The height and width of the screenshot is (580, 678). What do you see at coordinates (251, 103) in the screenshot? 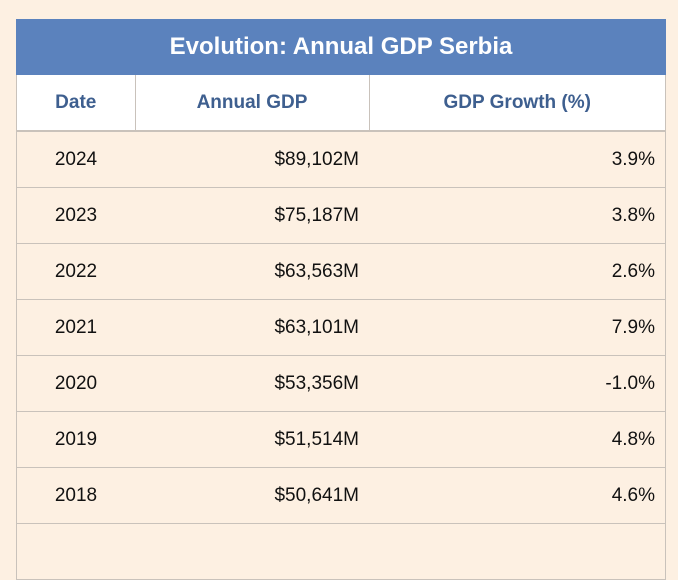
I see `header-annual-gdp: Annual GDP` at bounding box center [251, 103].